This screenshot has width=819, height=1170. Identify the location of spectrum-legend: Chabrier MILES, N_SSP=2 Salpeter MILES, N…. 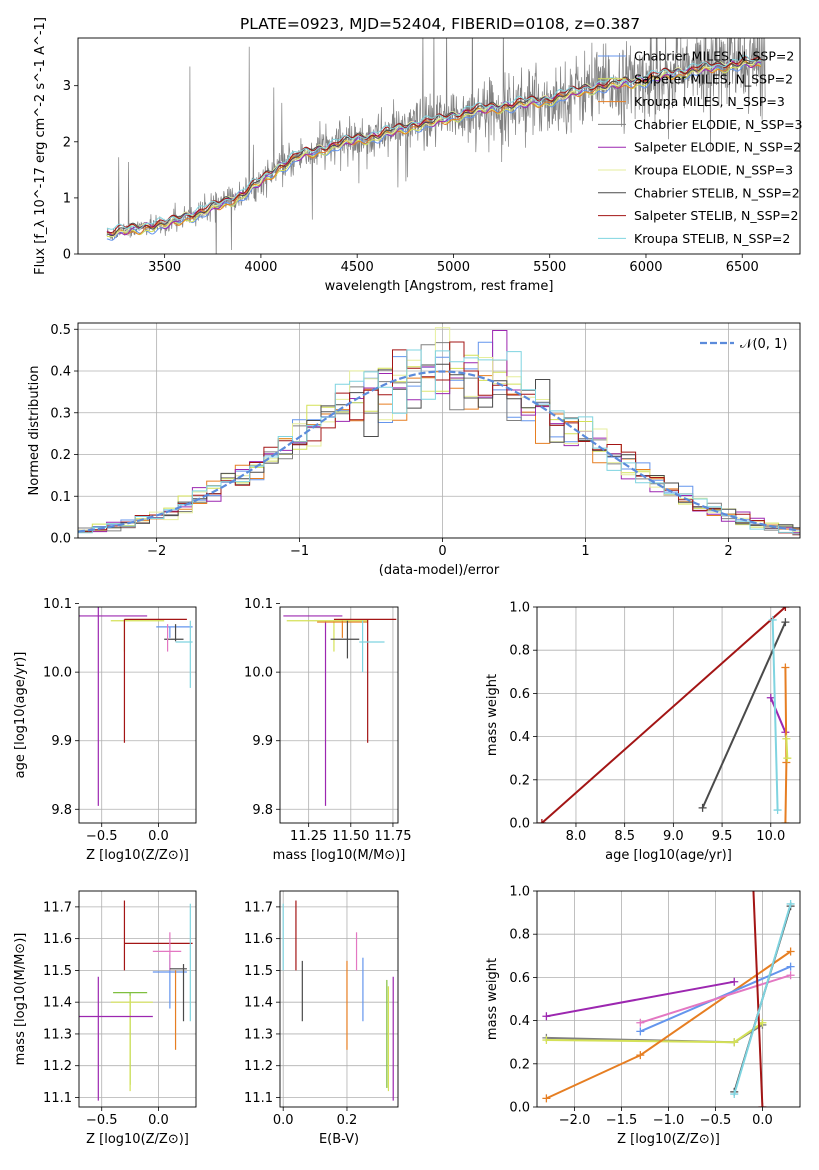
(700, 147).